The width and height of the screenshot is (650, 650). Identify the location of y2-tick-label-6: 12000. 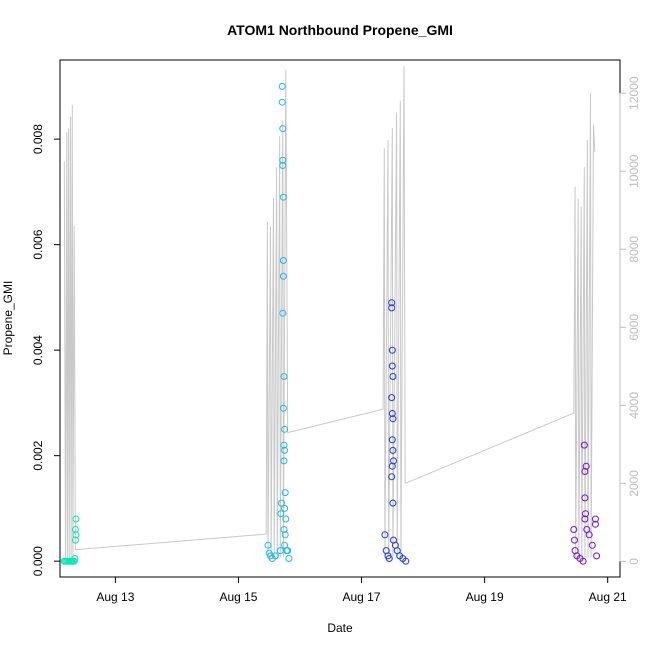
(634, 93).